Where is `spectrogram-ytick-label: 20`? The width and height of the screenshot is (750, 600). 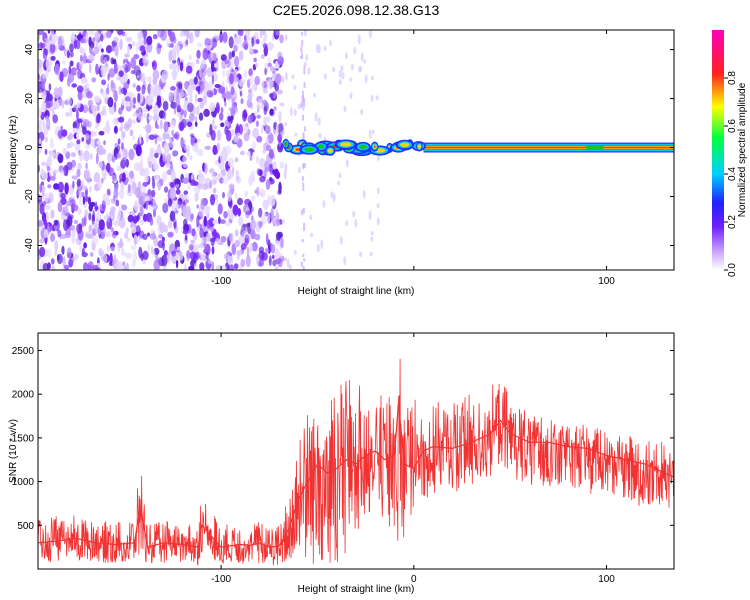
spectrogram-ytick-label: 20 is located at coordinates (29, 99).